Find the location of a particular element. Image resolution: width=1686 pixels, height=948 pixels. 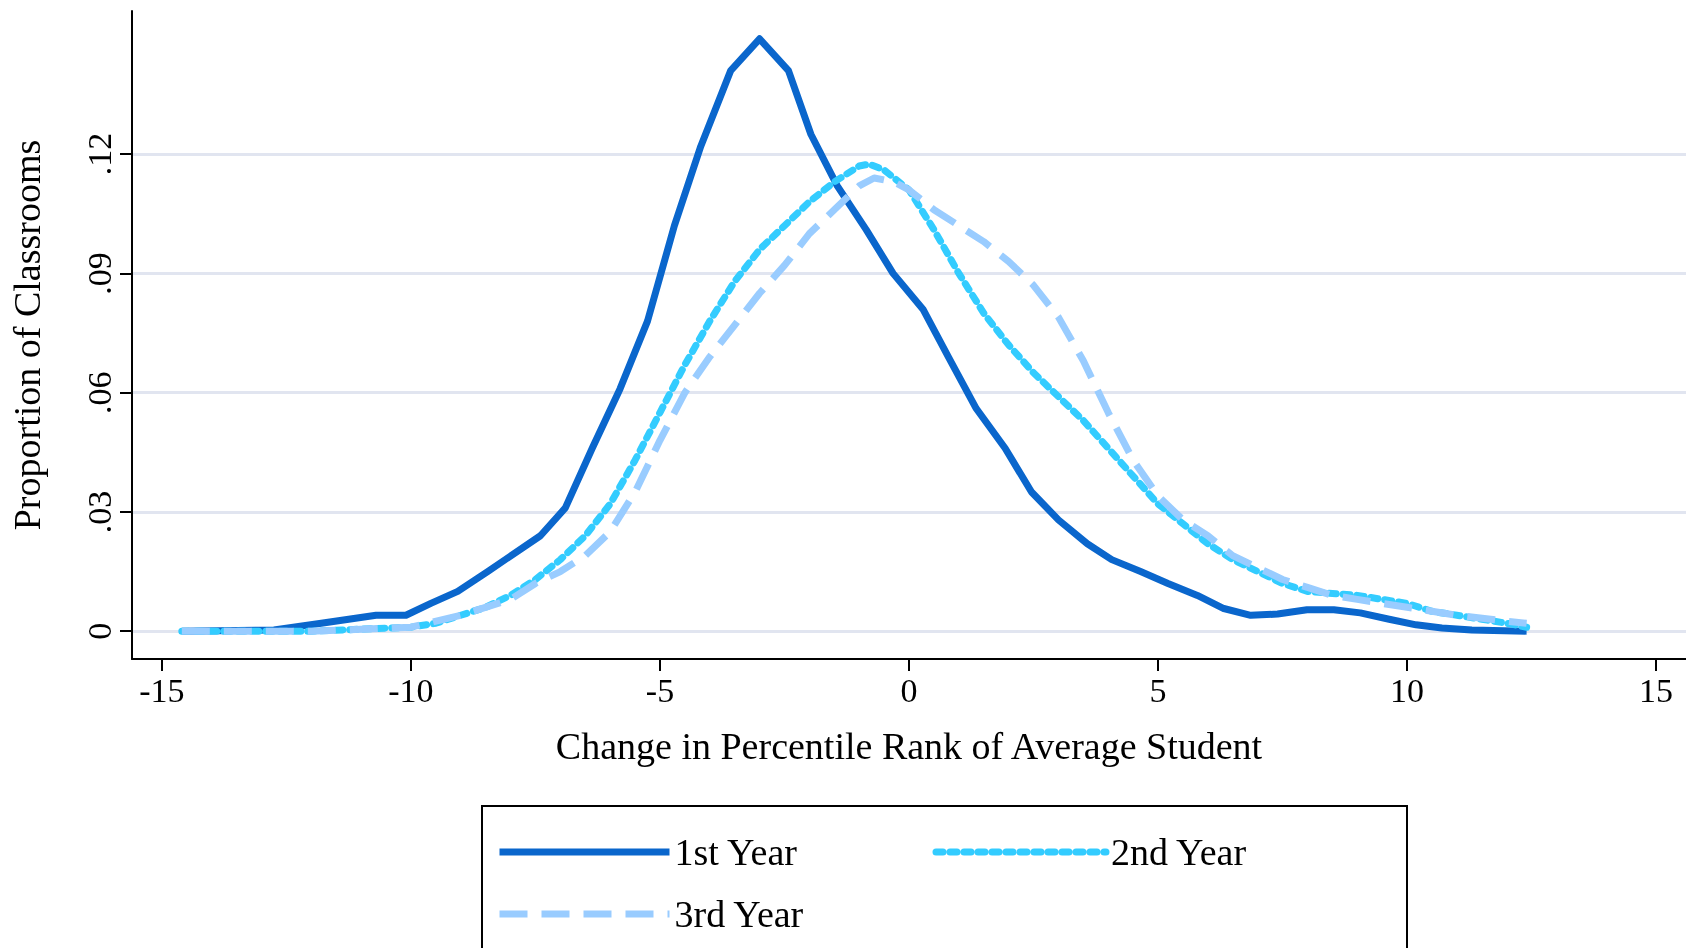

y-tick-label: .03 is located at coordinates (99, 512).